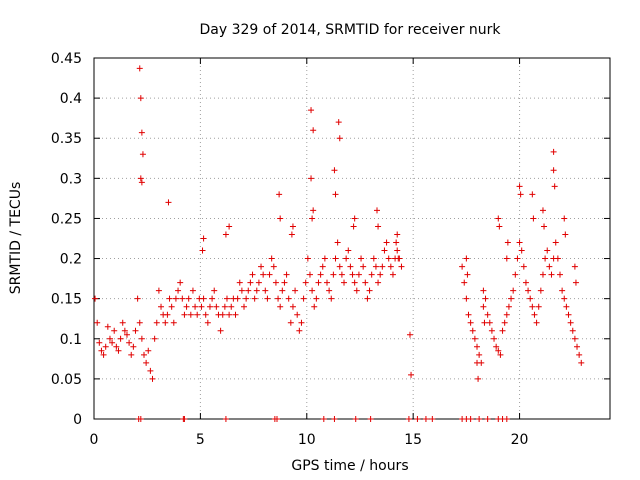 The height and width of the screenshot is (480, 640). I want to click on x-tick-label: 0, so click(94, 440).